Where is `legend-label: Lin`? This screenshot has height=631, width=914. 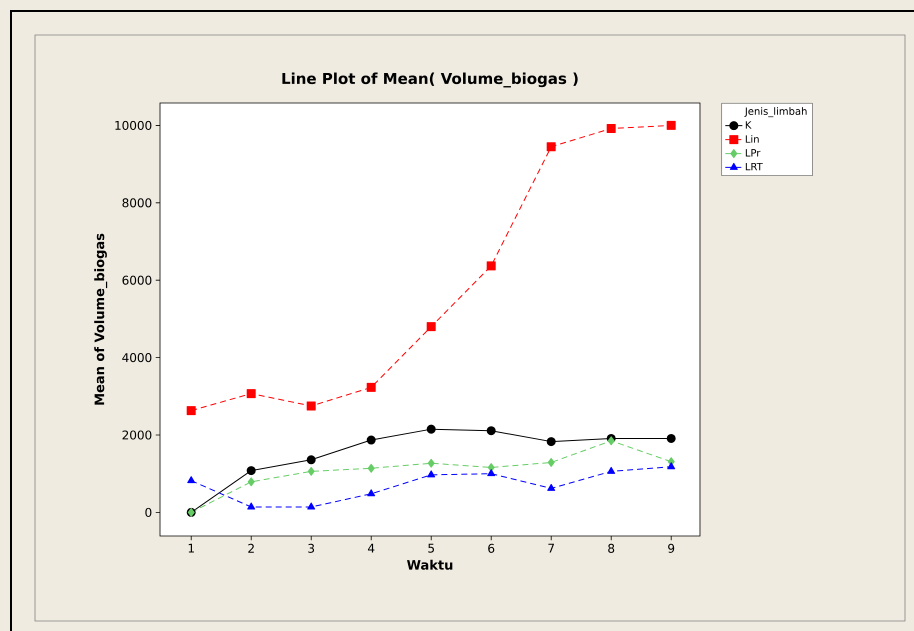 legend-label: Lin is located at coordinates (752, 139).